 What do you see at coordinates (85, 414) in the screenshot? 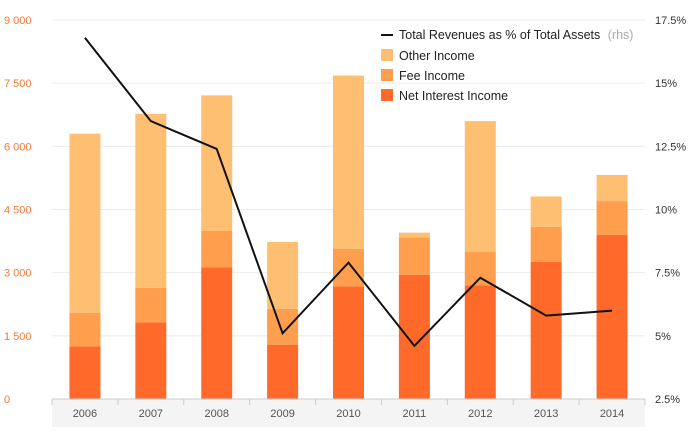
I see `x-tick-label: 2006` at bounding box center [85, 414].